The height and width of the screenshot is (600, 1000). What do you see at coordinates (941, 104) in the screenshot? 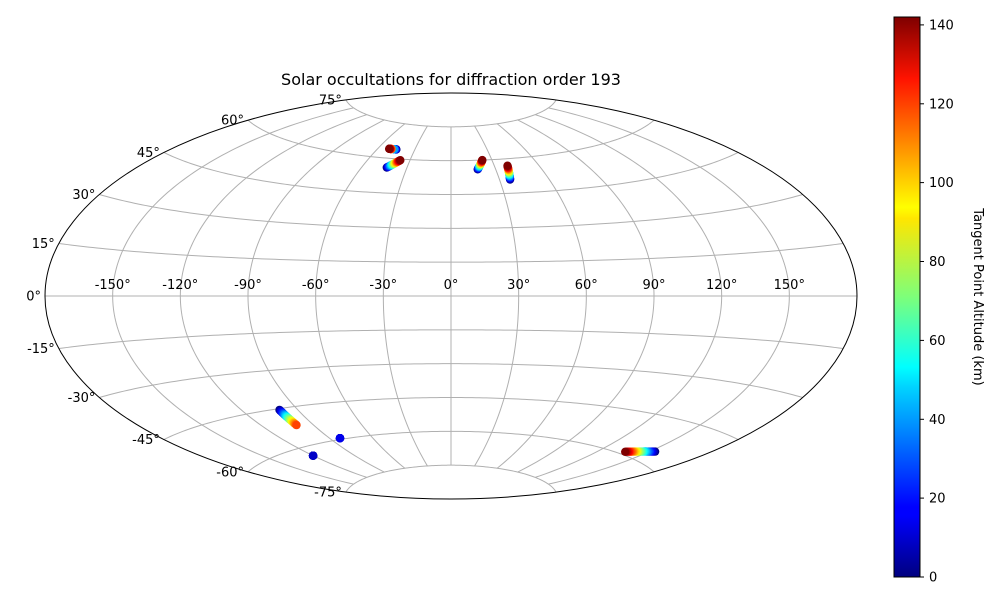
I see `colorbar-tick-label: 120` at bounding box center [941, 104].